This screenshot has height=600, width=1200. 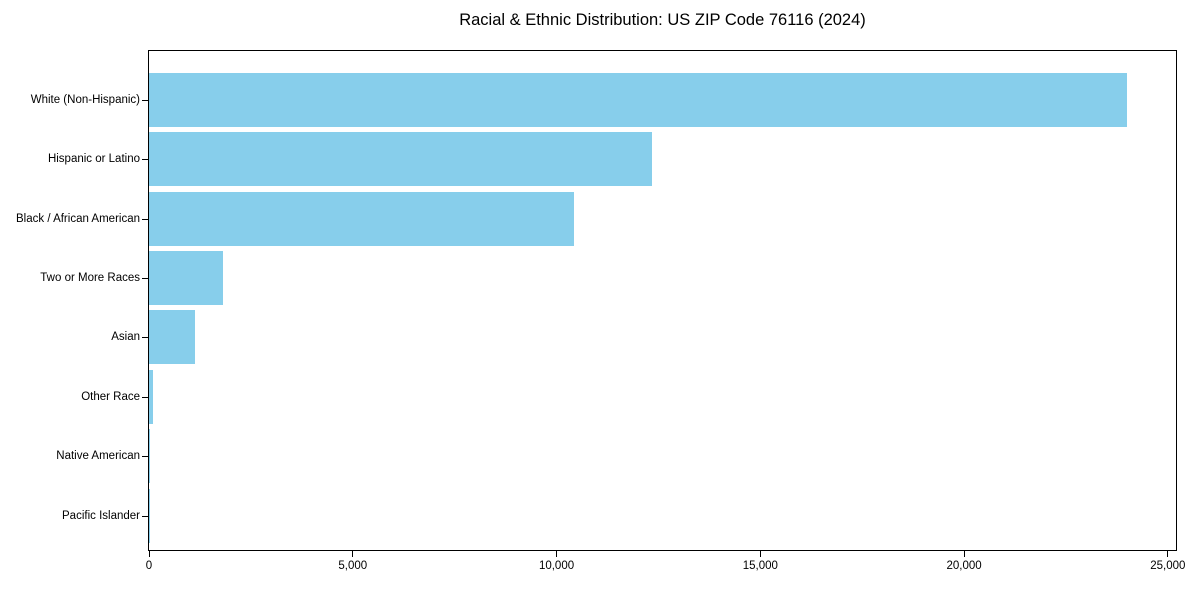 I want to click on y-tick-label-pacific-islander: Pacific Islander, so click(x=101, y=515).